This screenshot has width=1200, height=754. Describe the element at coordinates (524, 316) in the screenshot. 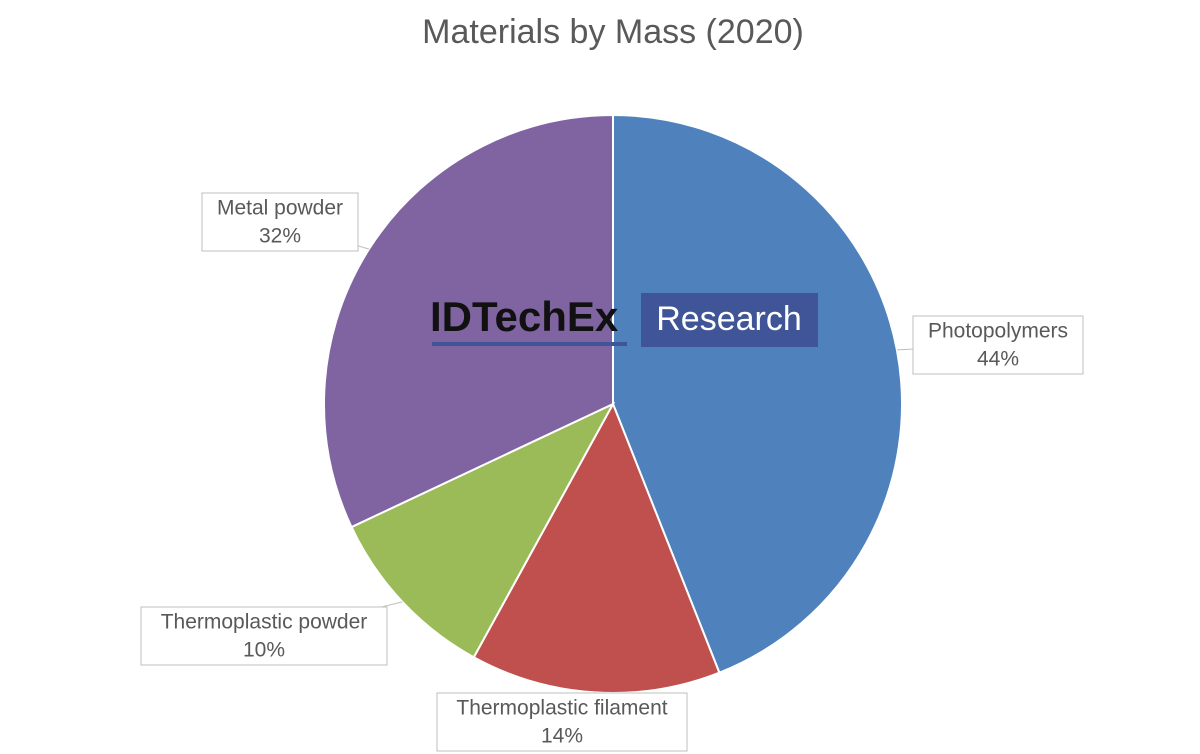

I see `watermark-brand: IDTechEx` at that location.